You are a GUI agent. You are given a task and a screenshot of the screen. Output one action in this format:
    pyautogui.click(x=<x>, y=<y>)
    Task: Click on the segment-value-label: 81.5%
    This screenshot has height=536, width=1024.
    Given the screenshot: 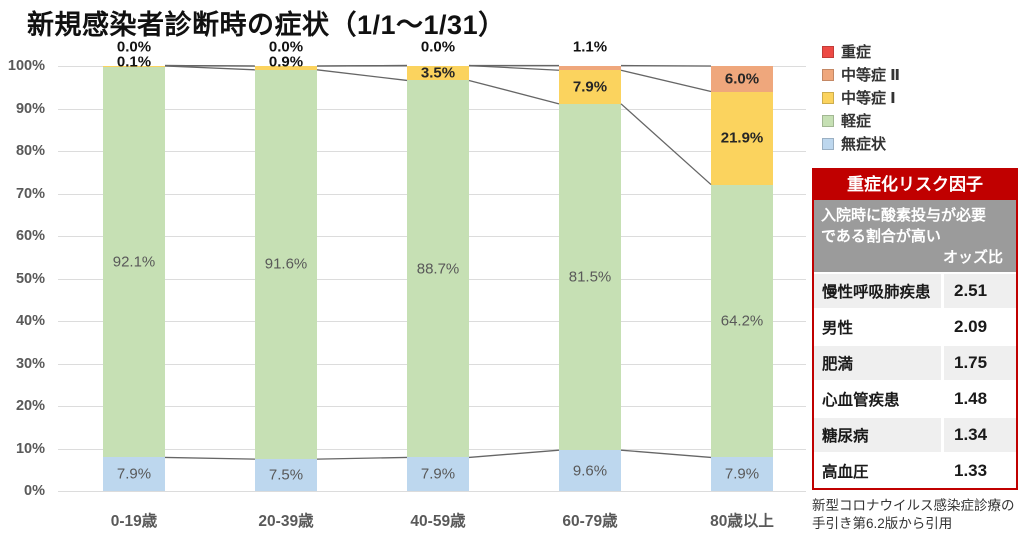 What is the action you would take?
    pyautogui.click(x=590, y=277)
    